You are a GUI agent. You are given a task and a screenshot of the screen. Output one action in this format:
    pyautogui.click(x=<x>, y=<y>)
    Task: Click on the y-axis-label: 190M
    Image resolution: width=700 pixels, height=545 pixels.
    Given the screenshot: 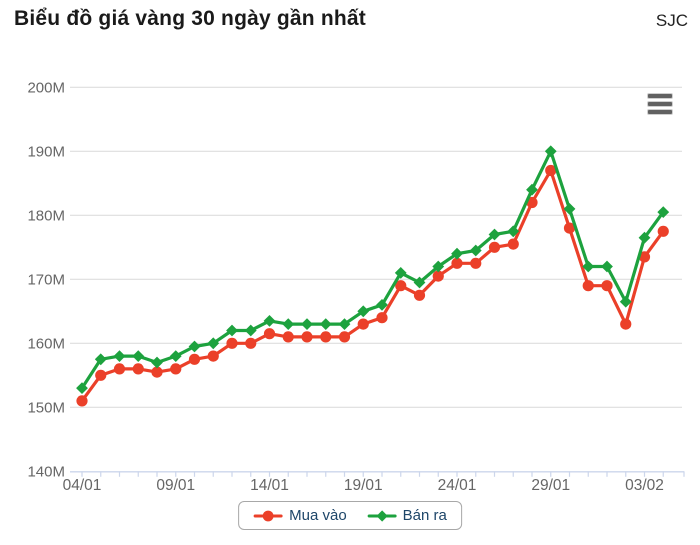 What is the action you would take?
    pyautogui.click(x=46, y=151)
    